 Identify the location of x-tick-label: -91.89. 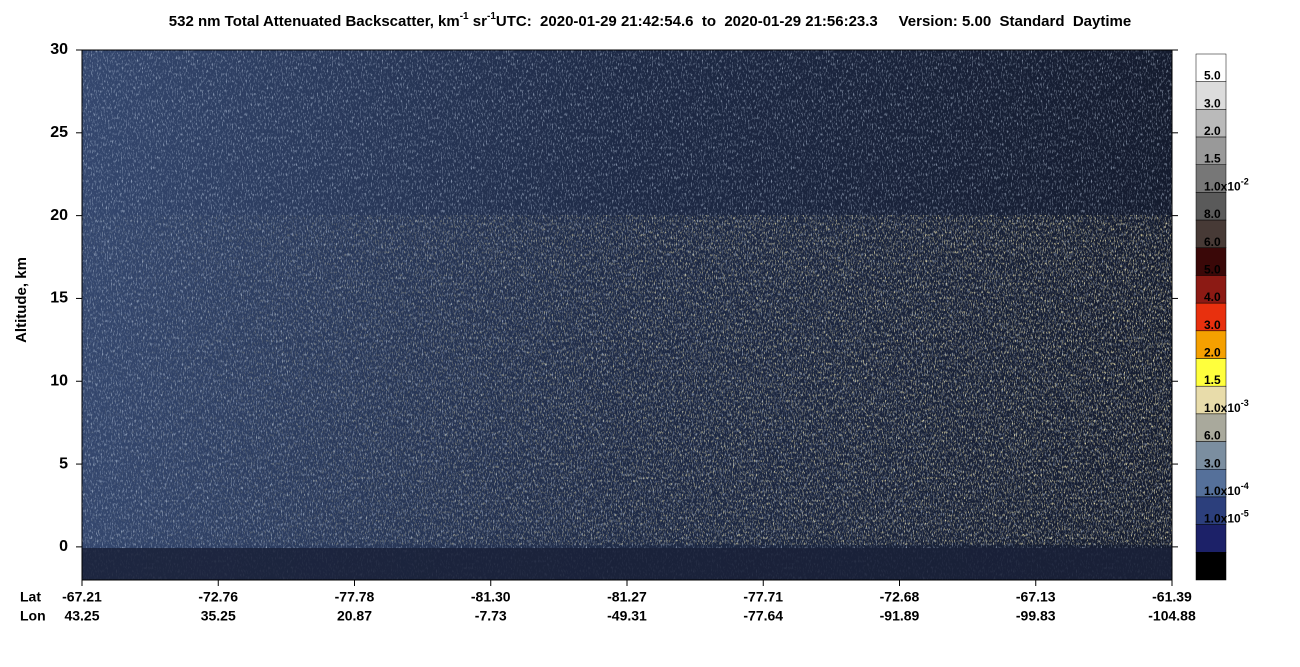
(900, 616).